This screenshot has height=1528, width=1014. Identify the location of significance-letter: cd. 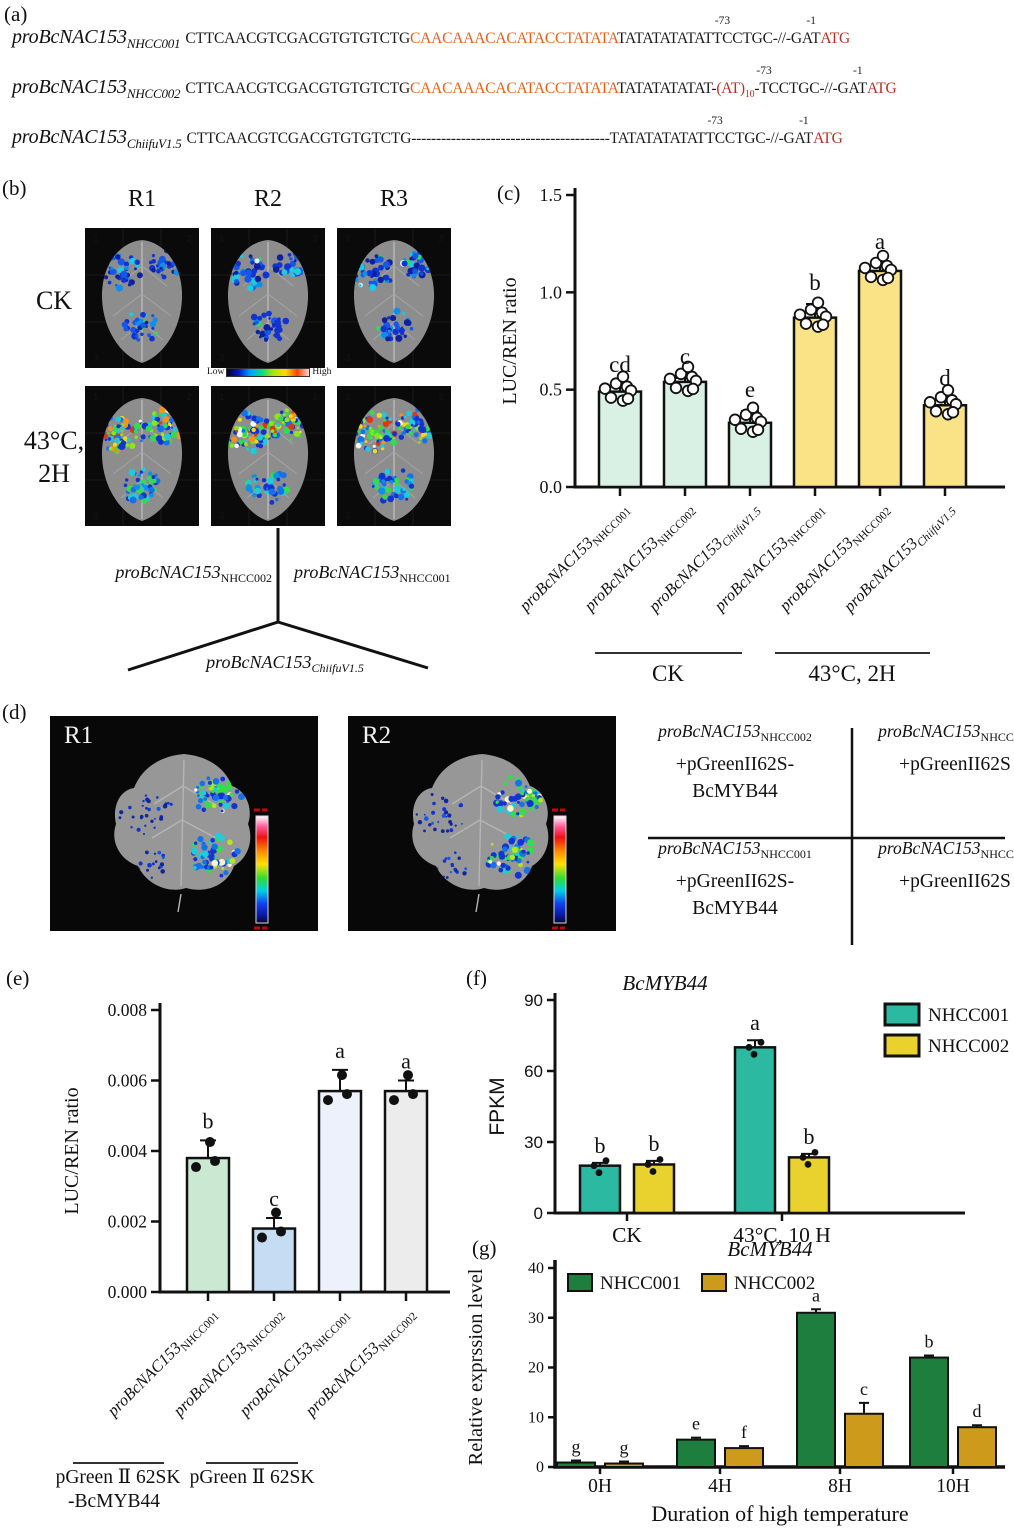
(620, 364).